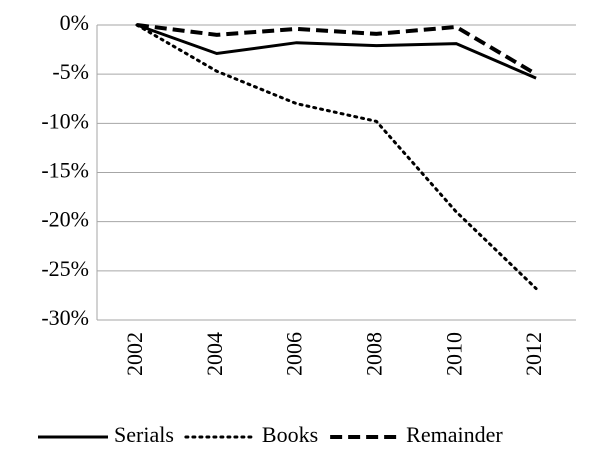 The height and width of the screenshot is (461, 600). What do you see at coordinates (454, 434) in the screenshot?
I see `legend-label: Remainder` at bounding box center [454, 434].